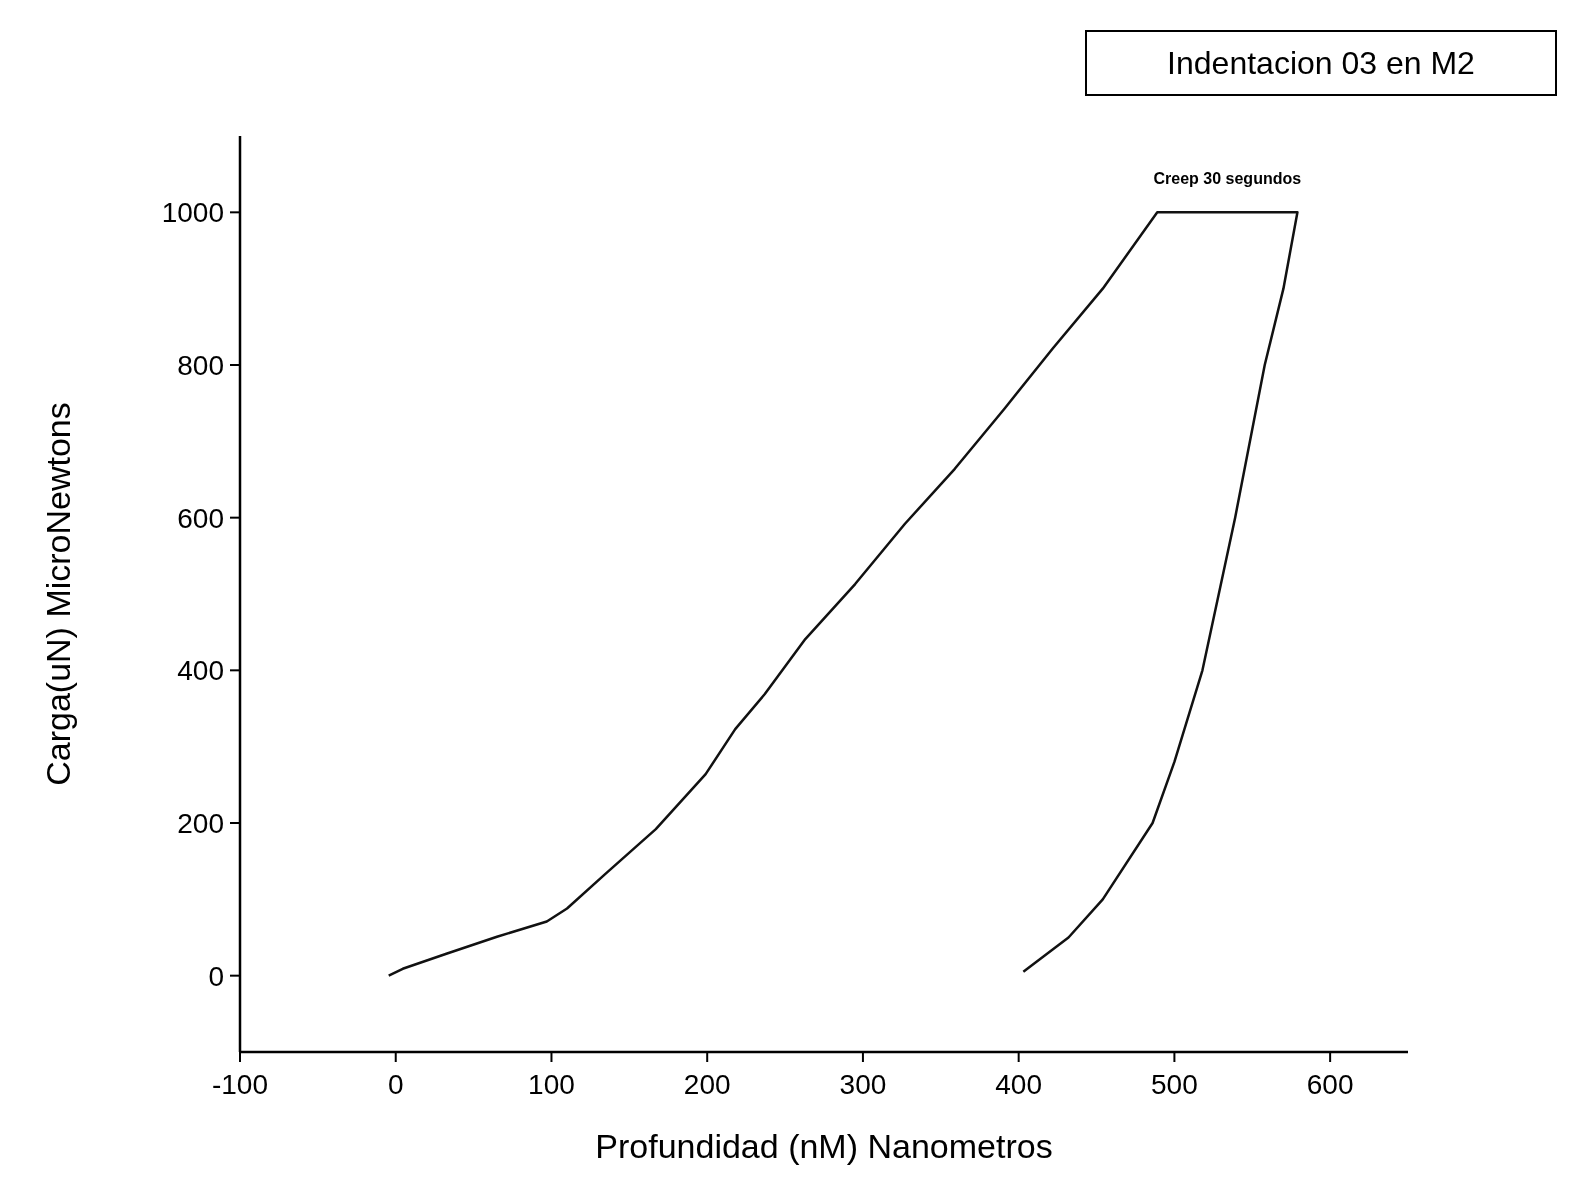 Image resolution: width=1576 pixels, height=1183 pixels. I want to click on y-tick-label: 0, so click(216, 976).